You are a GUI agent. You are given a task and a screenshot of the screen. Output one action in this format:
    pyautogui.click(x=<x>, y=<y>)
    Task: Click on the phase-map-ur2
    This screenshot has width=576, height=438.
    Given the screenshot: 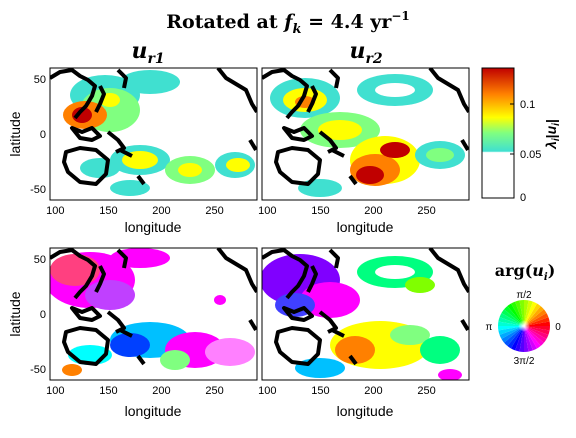 What is the action you would take?
    pyautogui.click(x=362, y=317)
    